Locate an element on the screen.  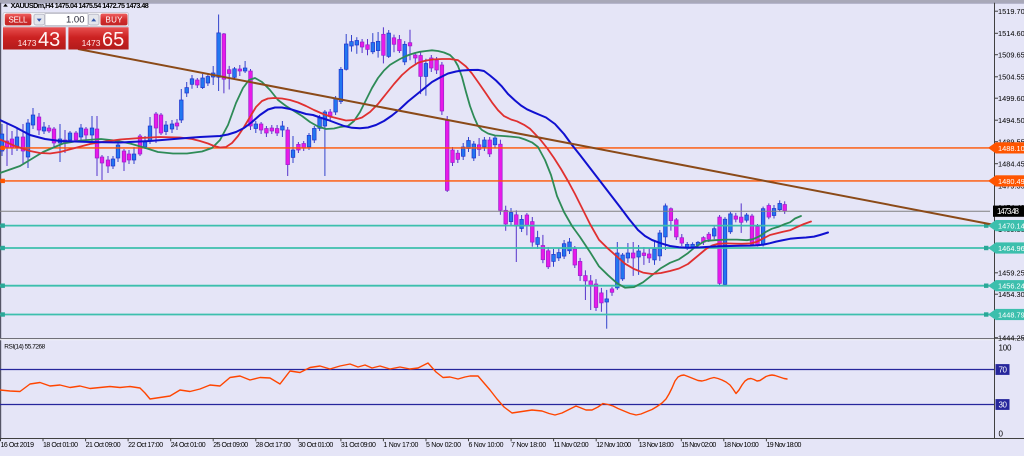
svg-text: 1504.55 is located at coordinates (1011, 77).